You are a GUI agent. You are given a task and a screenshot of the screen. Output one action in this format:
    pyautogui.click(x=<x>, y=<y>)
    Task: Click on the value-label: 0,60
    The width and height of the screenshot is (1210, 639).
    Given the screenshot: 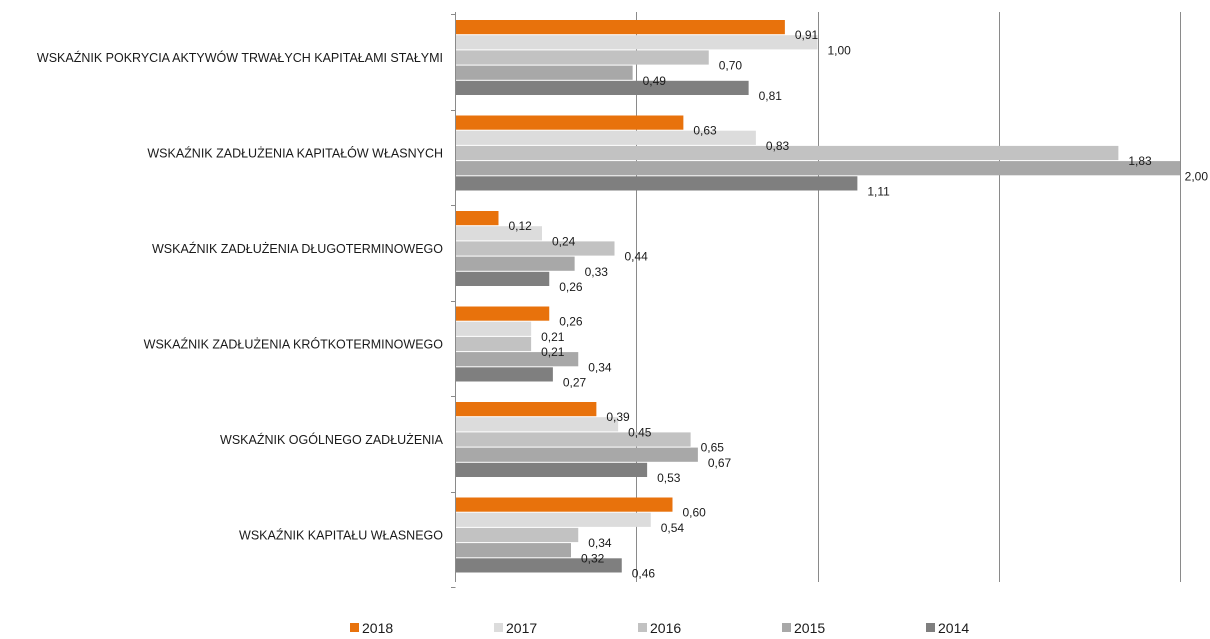 What is the action you would take?
    pyautogui.click(x=695, y=513)
    